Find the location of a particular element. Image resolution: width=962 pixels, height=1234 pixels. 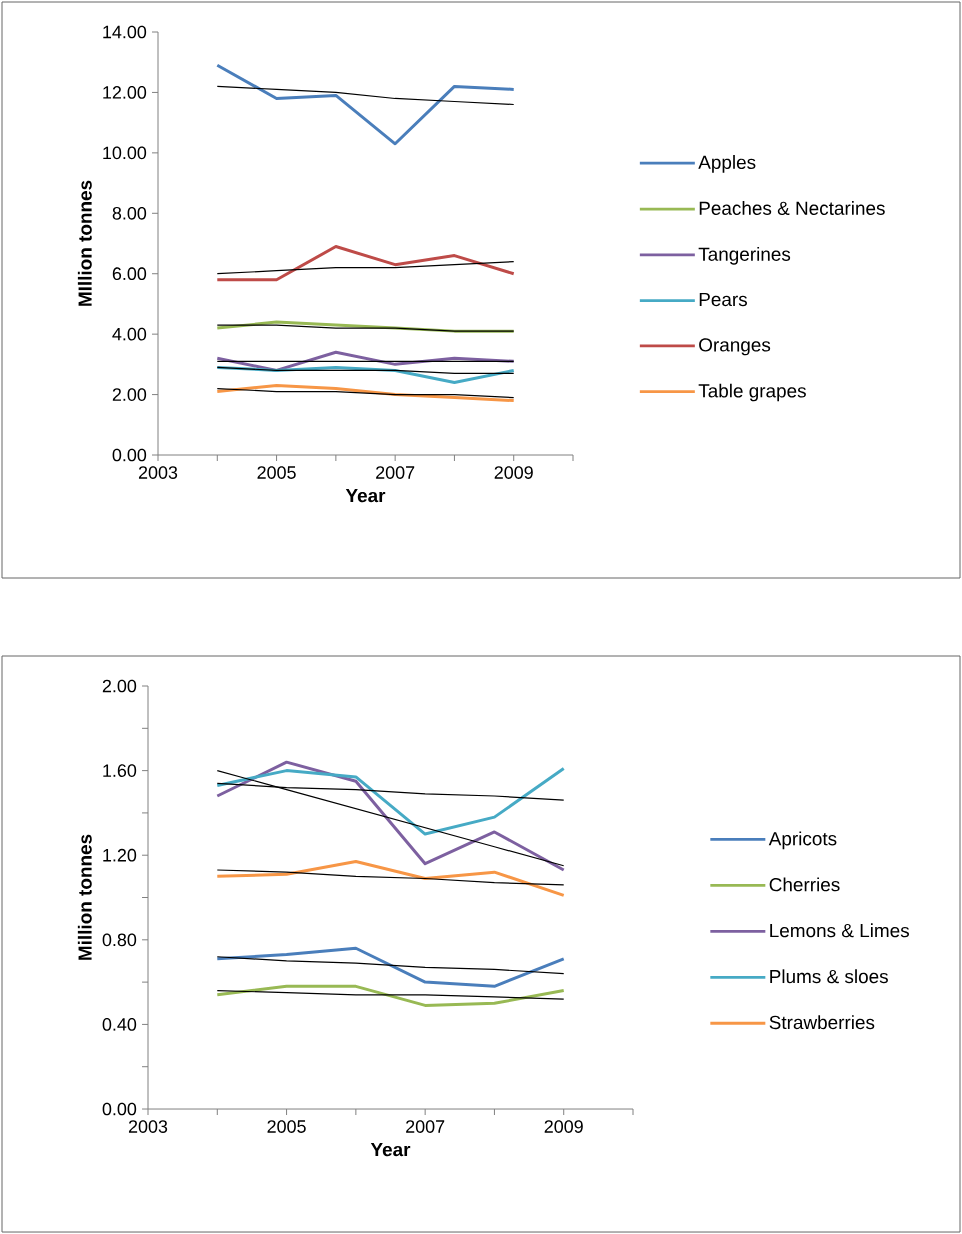

y-tick-label: 4.00 is located at coordinates (129, 334).